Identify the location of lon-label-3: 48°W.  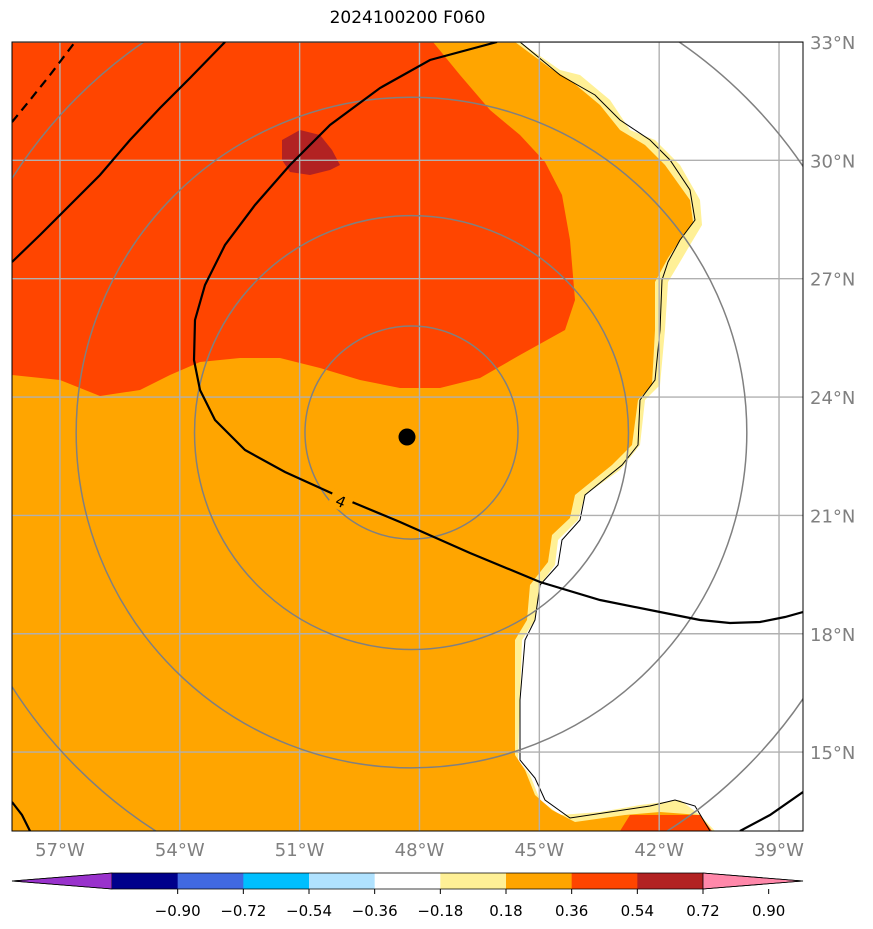
(420, 850).